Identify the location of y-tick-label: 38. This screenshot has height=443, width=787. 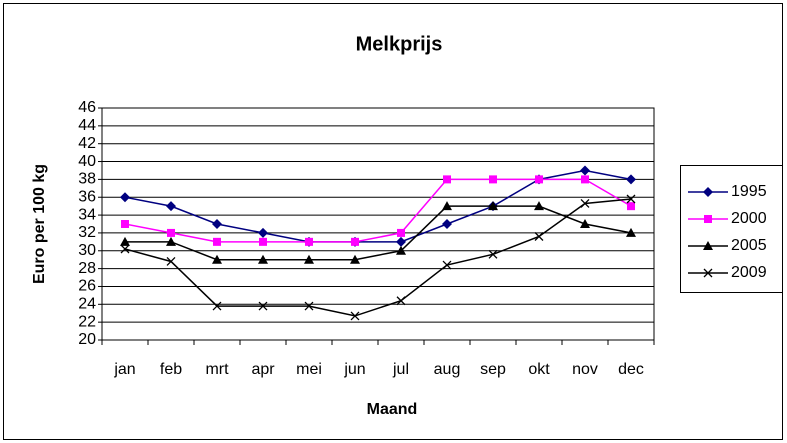
(87, 179).